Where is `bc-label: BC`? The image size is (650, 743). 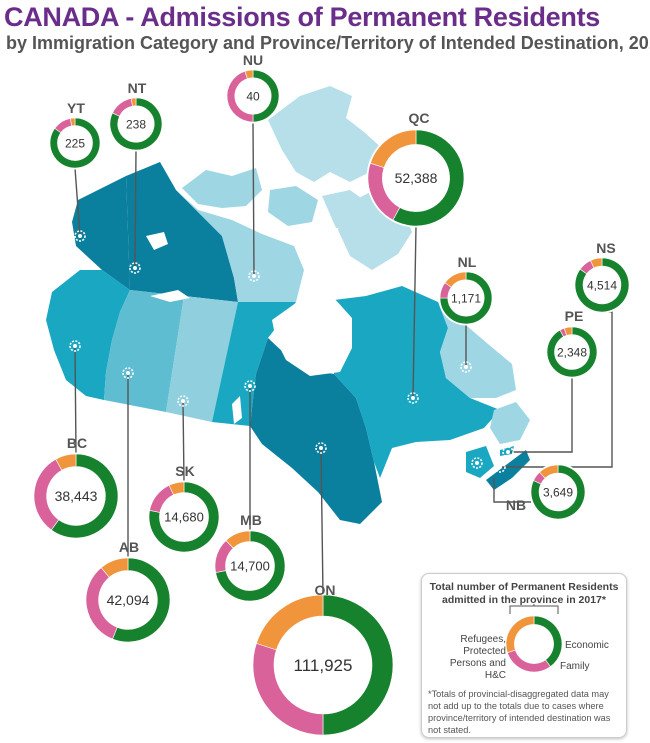 bc-label: BC is located at coordinates (77, 443).